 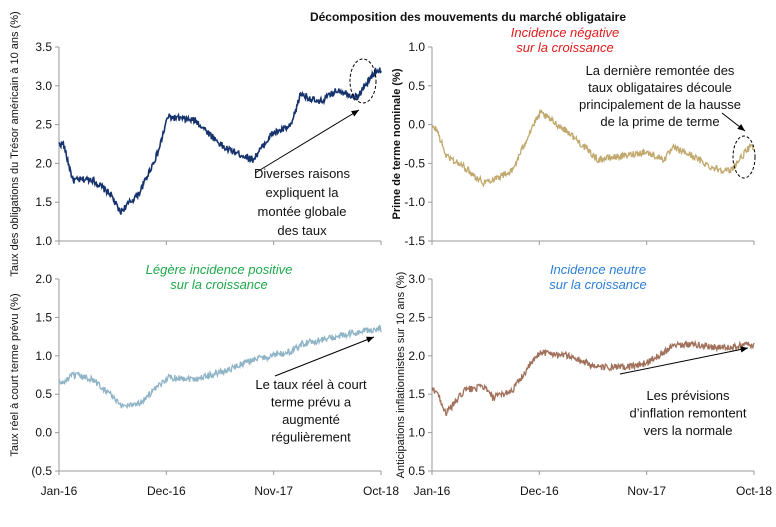 What do you see at coordinates (593, 378) in the screenshot?
I see `series-line-inflation` at bounding box center [593, 378].